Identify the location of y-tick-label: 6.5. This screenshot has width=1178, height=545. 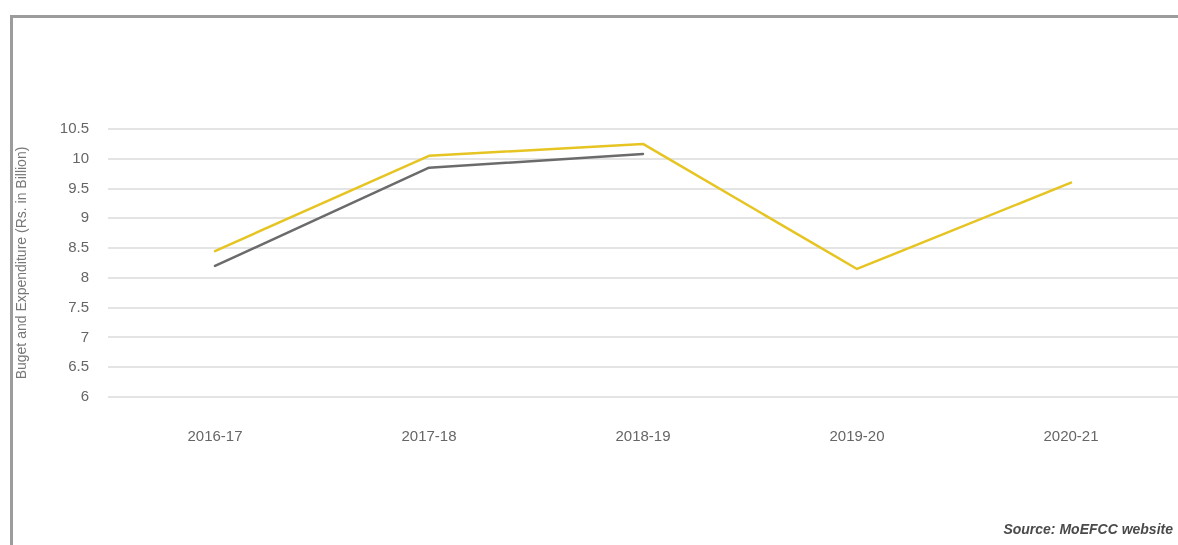
(78, 366).